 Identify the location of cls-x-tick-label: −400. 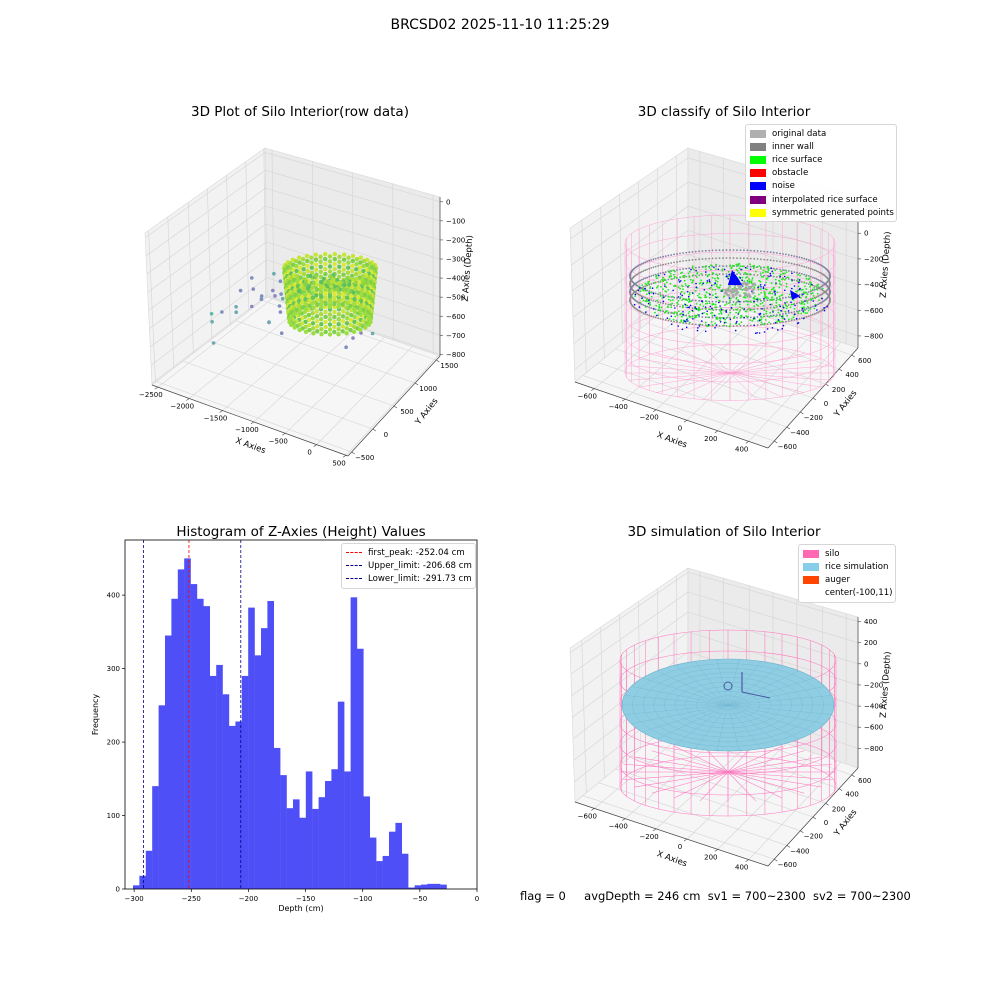
(618, 407).